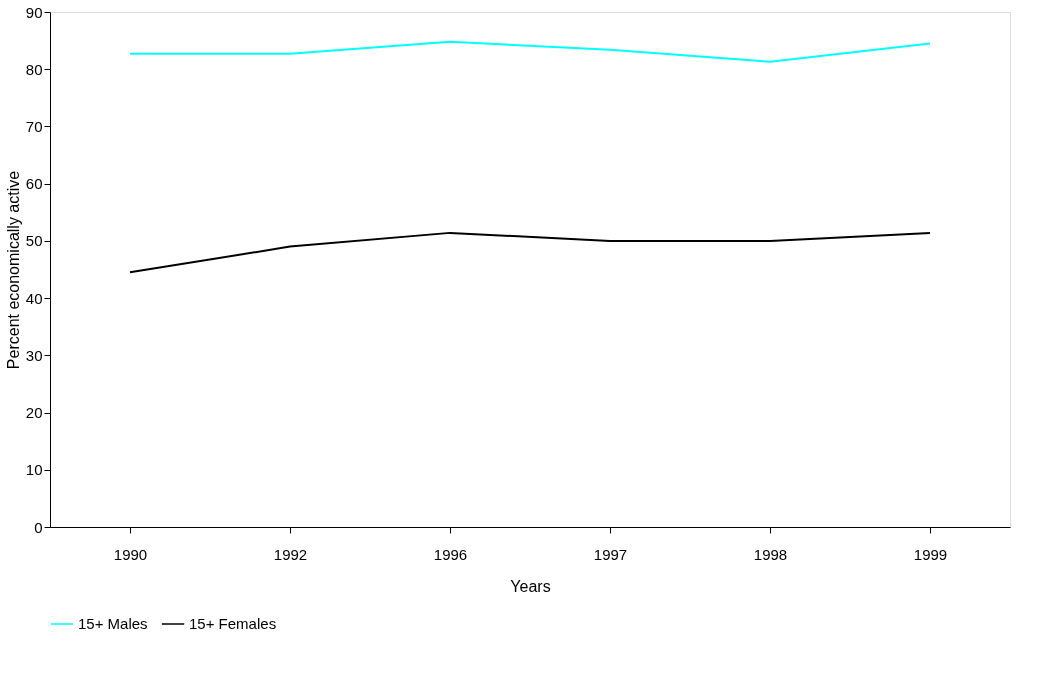 The image size is (1058, 690). What do you see at coordinates (34, 413) in the screenshot?
I see `y-tick-label: 20` at bounding box center [34, 413].